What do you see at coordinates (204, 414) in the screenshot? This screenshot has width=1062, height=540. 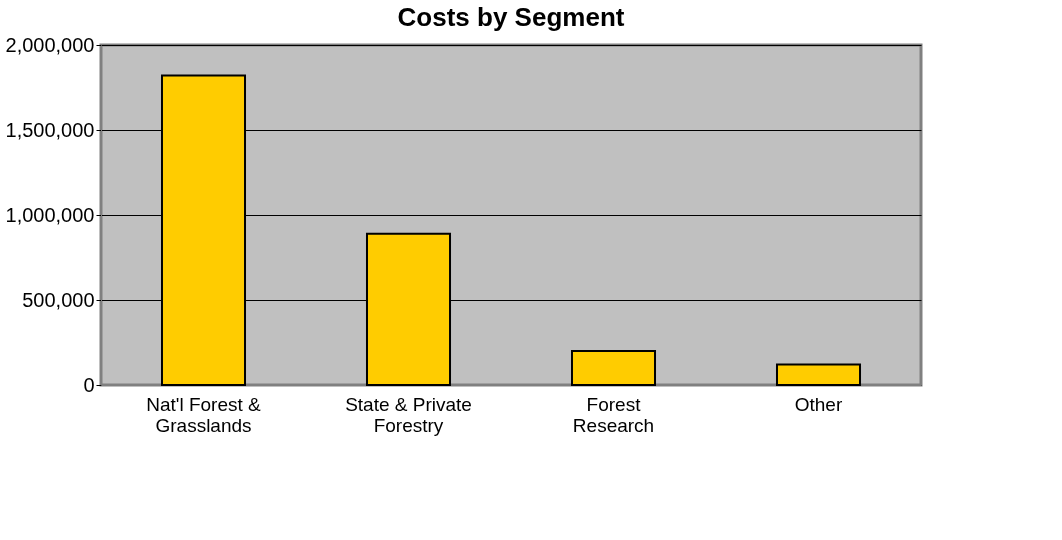 I see `x-tick-label: Nat'l Forest & Grasslands` at bounding box center [204, 414].